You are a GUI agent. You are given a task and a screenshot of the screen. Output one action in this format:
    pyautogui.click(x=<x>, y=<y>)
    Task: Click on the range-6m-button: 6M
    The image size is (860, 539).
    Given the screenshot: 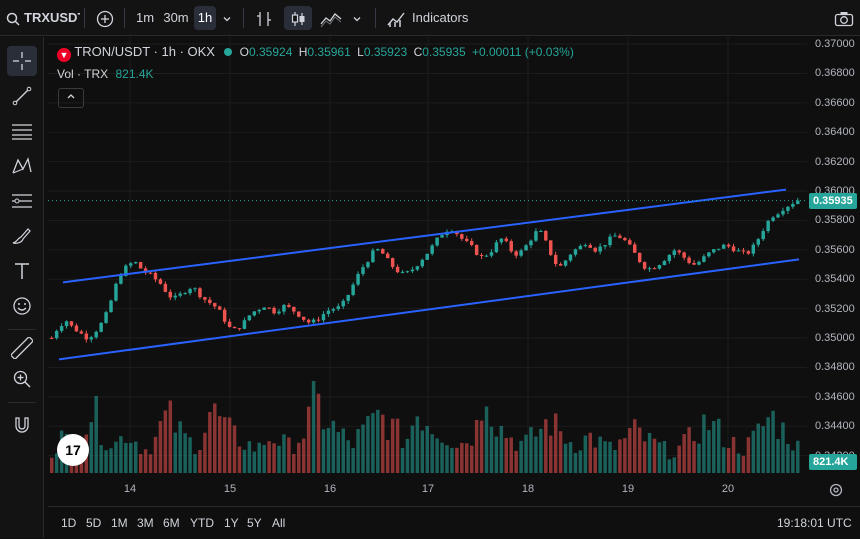 What is the action you would take?
    pyautogui.click(x=171, y=523)
    